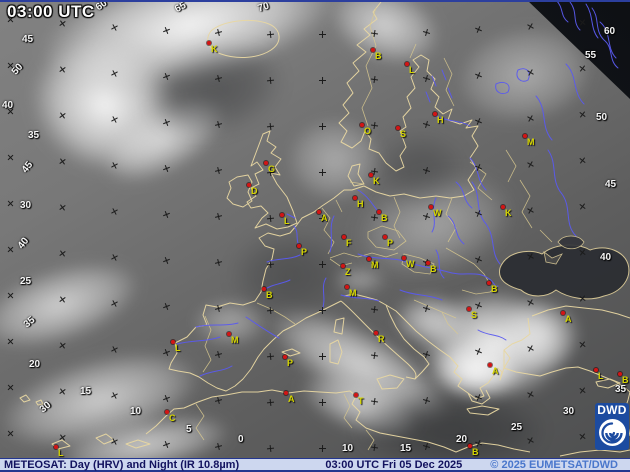 The image size is (630, 472). I want to click on top-border-line, so click(315, 1).